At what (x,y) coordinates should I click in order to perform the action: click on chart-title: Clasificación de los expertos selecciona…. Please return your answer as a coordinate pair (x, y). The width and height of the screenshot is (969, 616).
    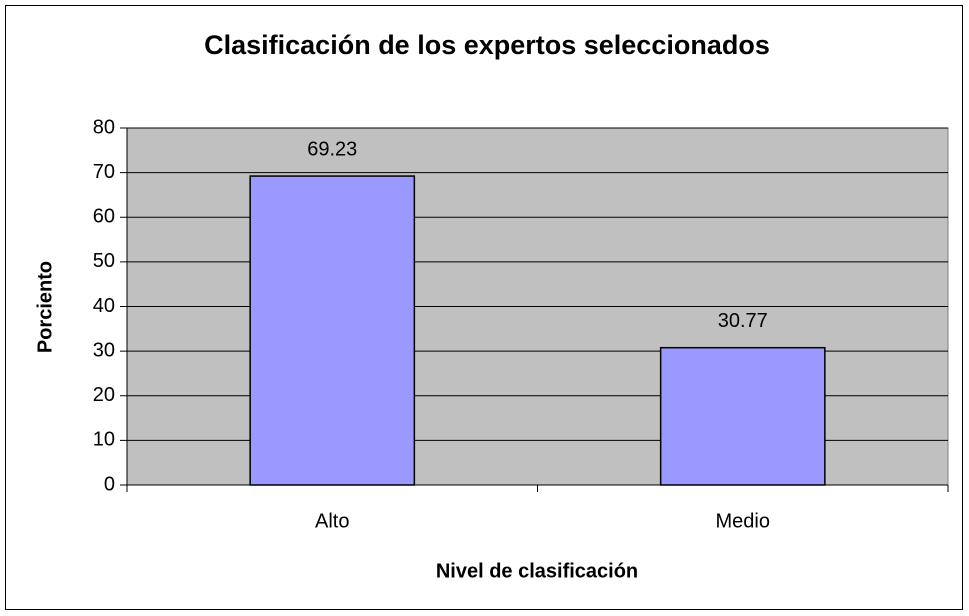
    Looking at the image, I should click on (487, 45).